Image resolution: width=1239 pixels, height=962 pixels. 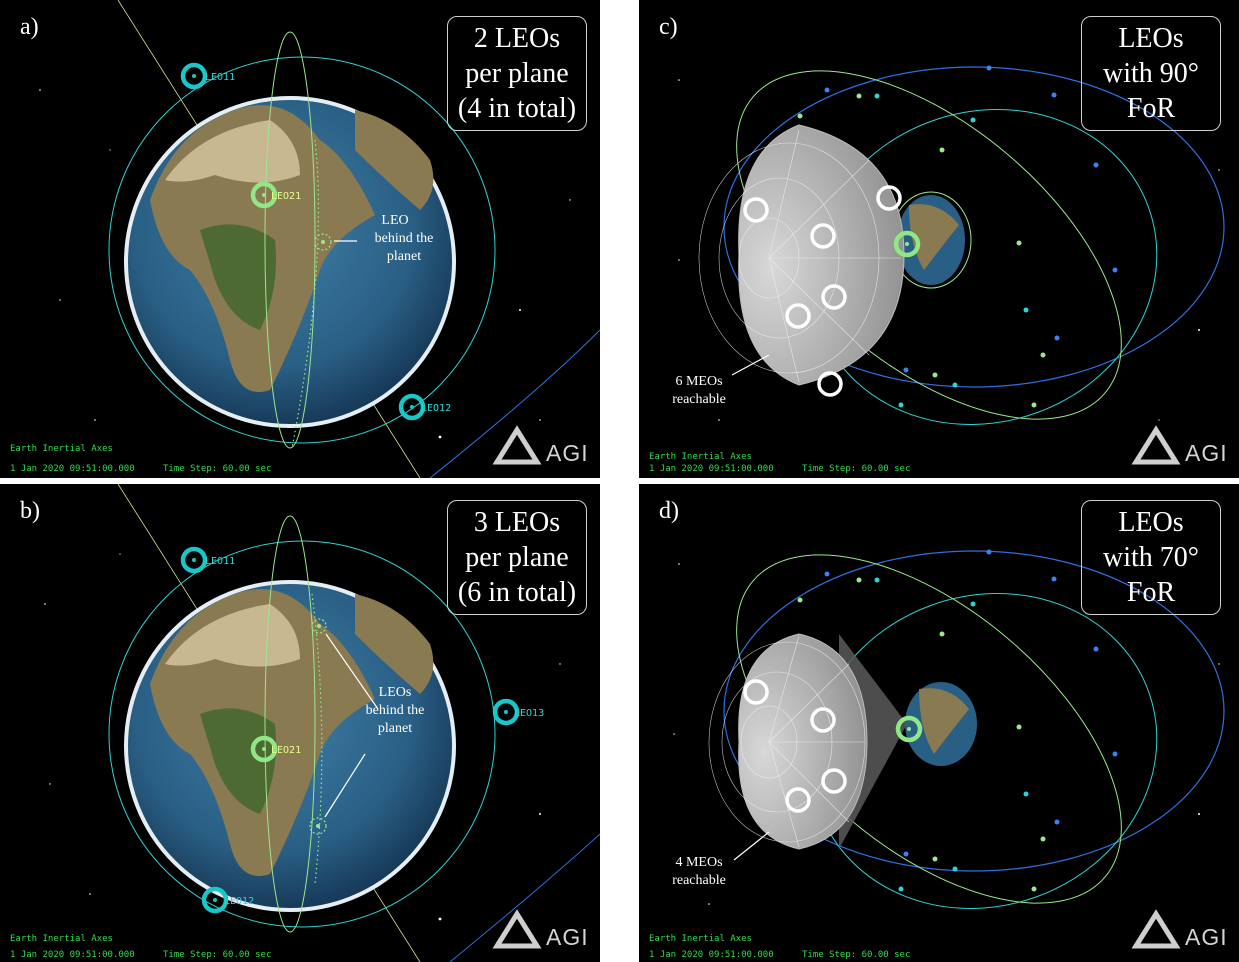 What do you see at coordinates (517, 592) in the screenshot?
I see `info-line-3: (6 in total)` at bounding box center [517, 592].